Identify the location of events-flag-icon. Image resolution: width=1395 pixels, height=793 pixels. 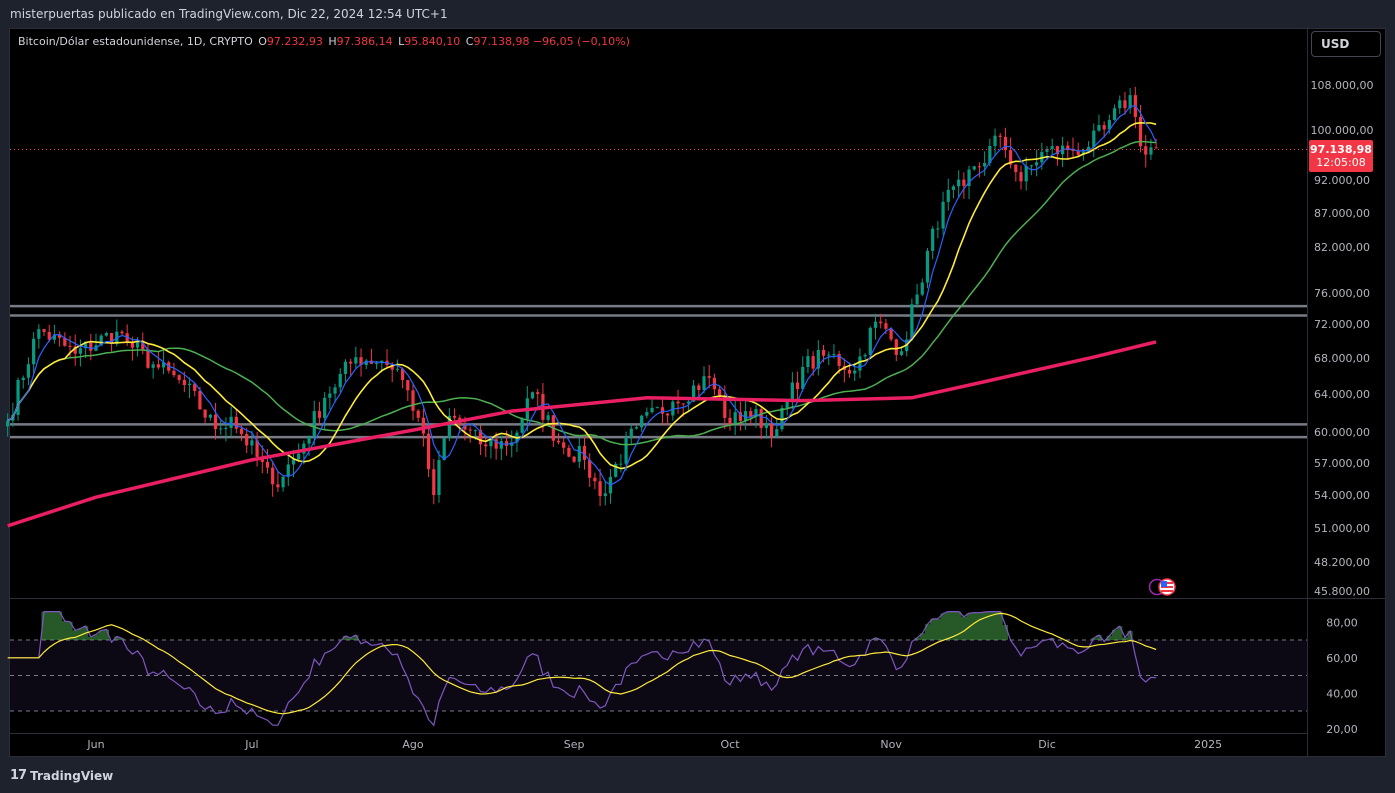
(1164, 587).